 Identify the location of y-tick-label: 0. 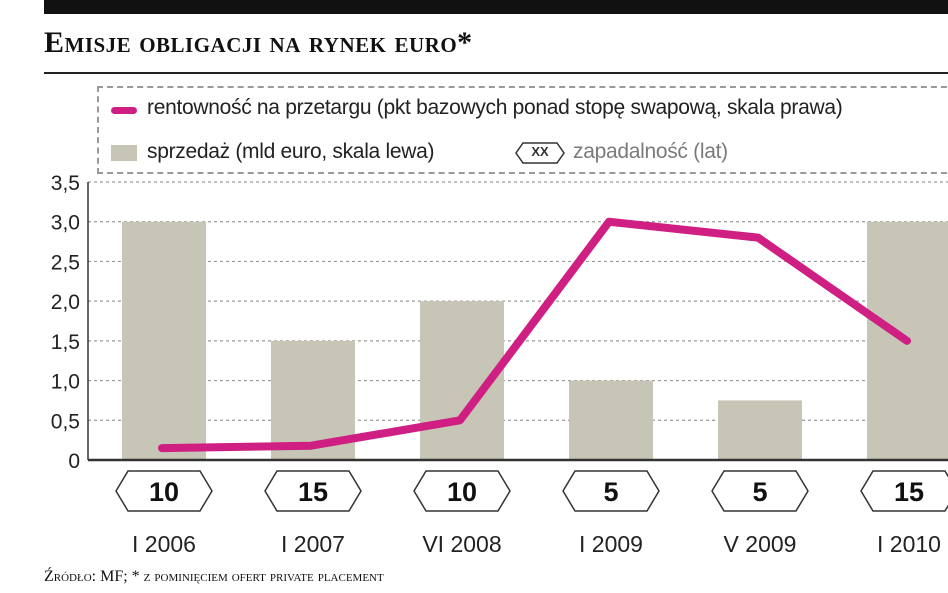
(74, 461).